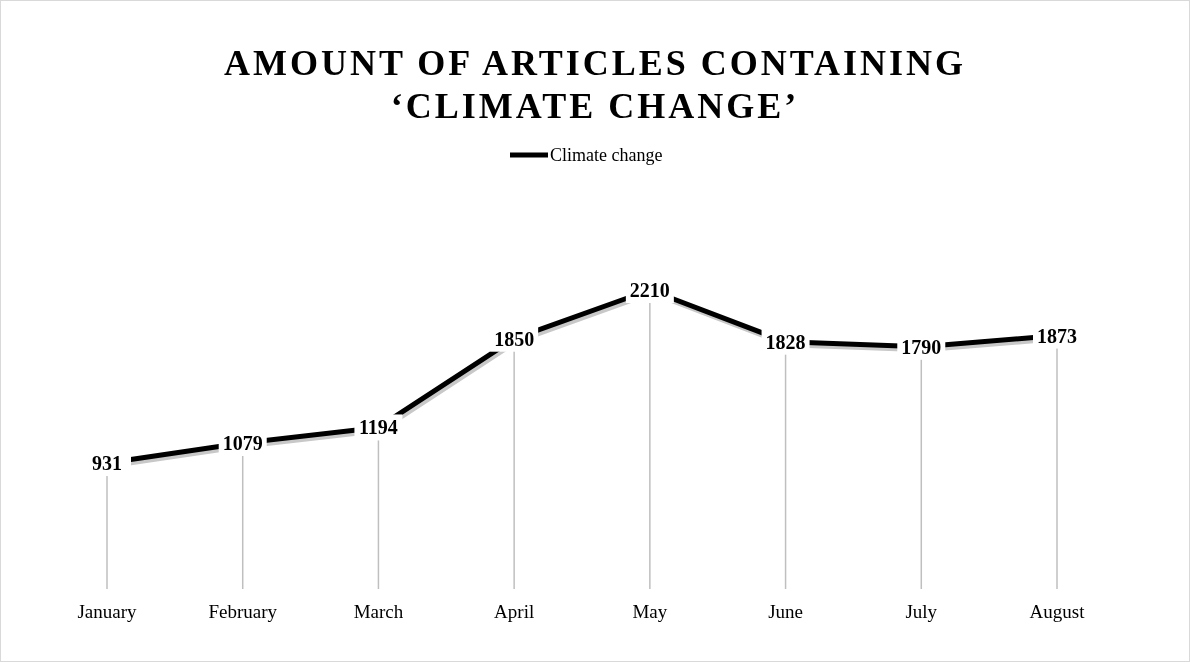 This screenshot has height=662, width=1190. I want to click on data-label: 1194, so click(378, 427).